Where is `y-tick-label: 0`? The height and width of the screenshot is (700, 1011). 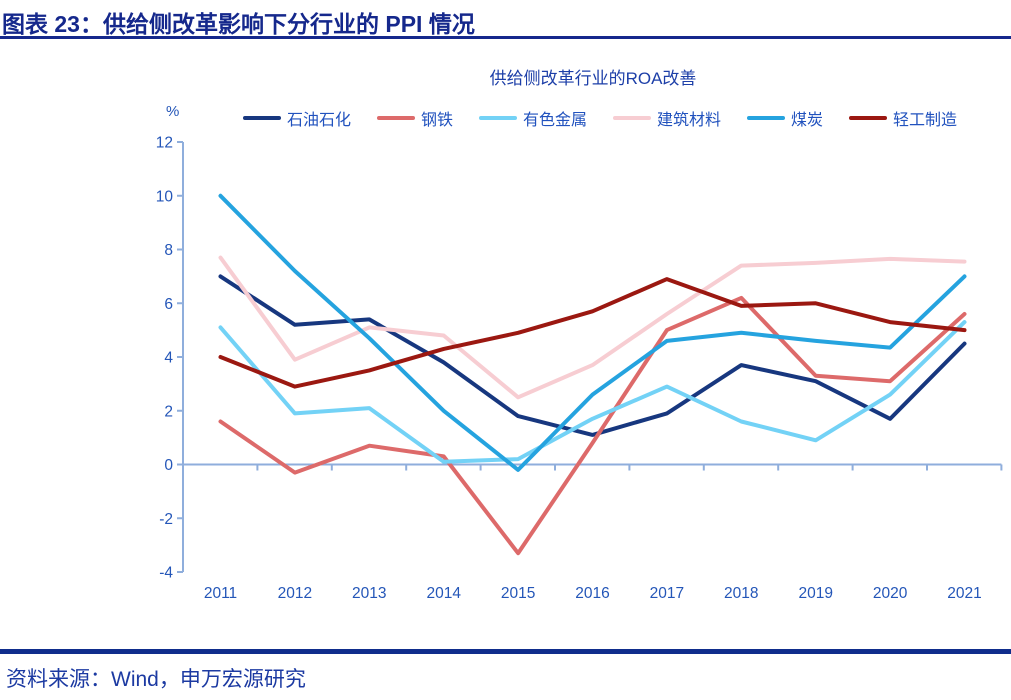 y-tick-label: 0 is located at coordinates (168, 465).